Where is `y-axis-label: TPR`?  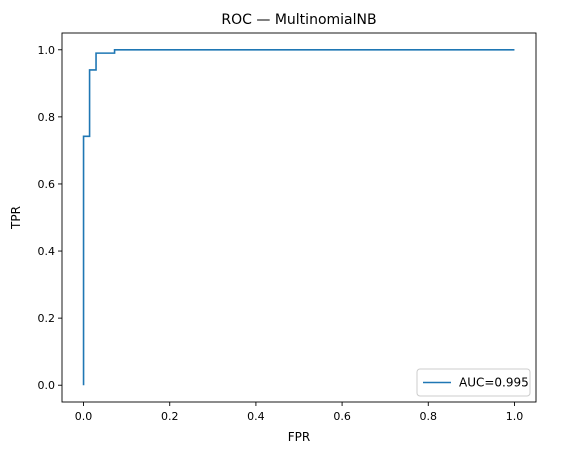 y-axis-label: TPR is located at coordinates (16, 218).